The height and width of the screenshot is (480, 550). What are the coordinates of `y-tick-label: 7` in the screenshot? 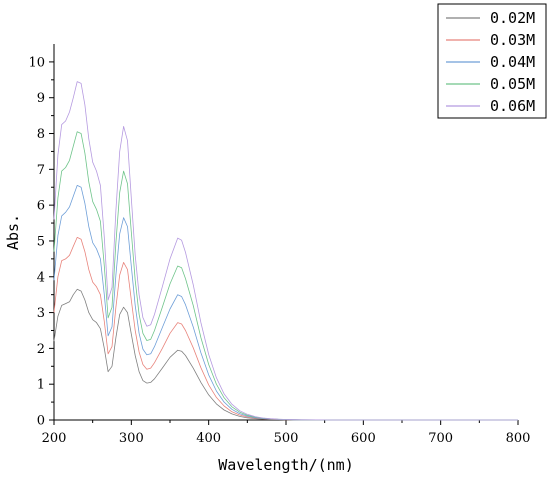 It's located at (41, 170).